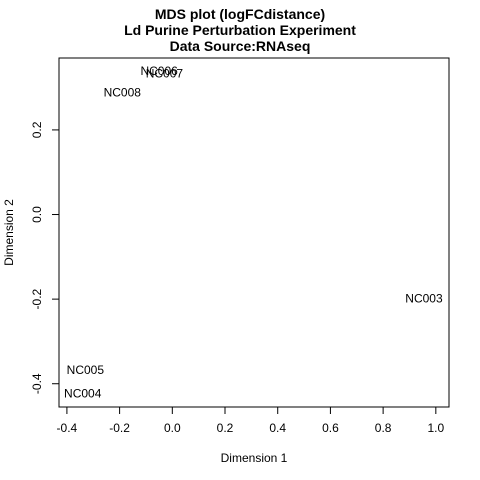  Describe the element at coordinates (250, 420) in the screenshot. I see `x-axis: -0.4 -0.2 0.0 0.2 0.4 0.6 0.8 1.0` at that location.